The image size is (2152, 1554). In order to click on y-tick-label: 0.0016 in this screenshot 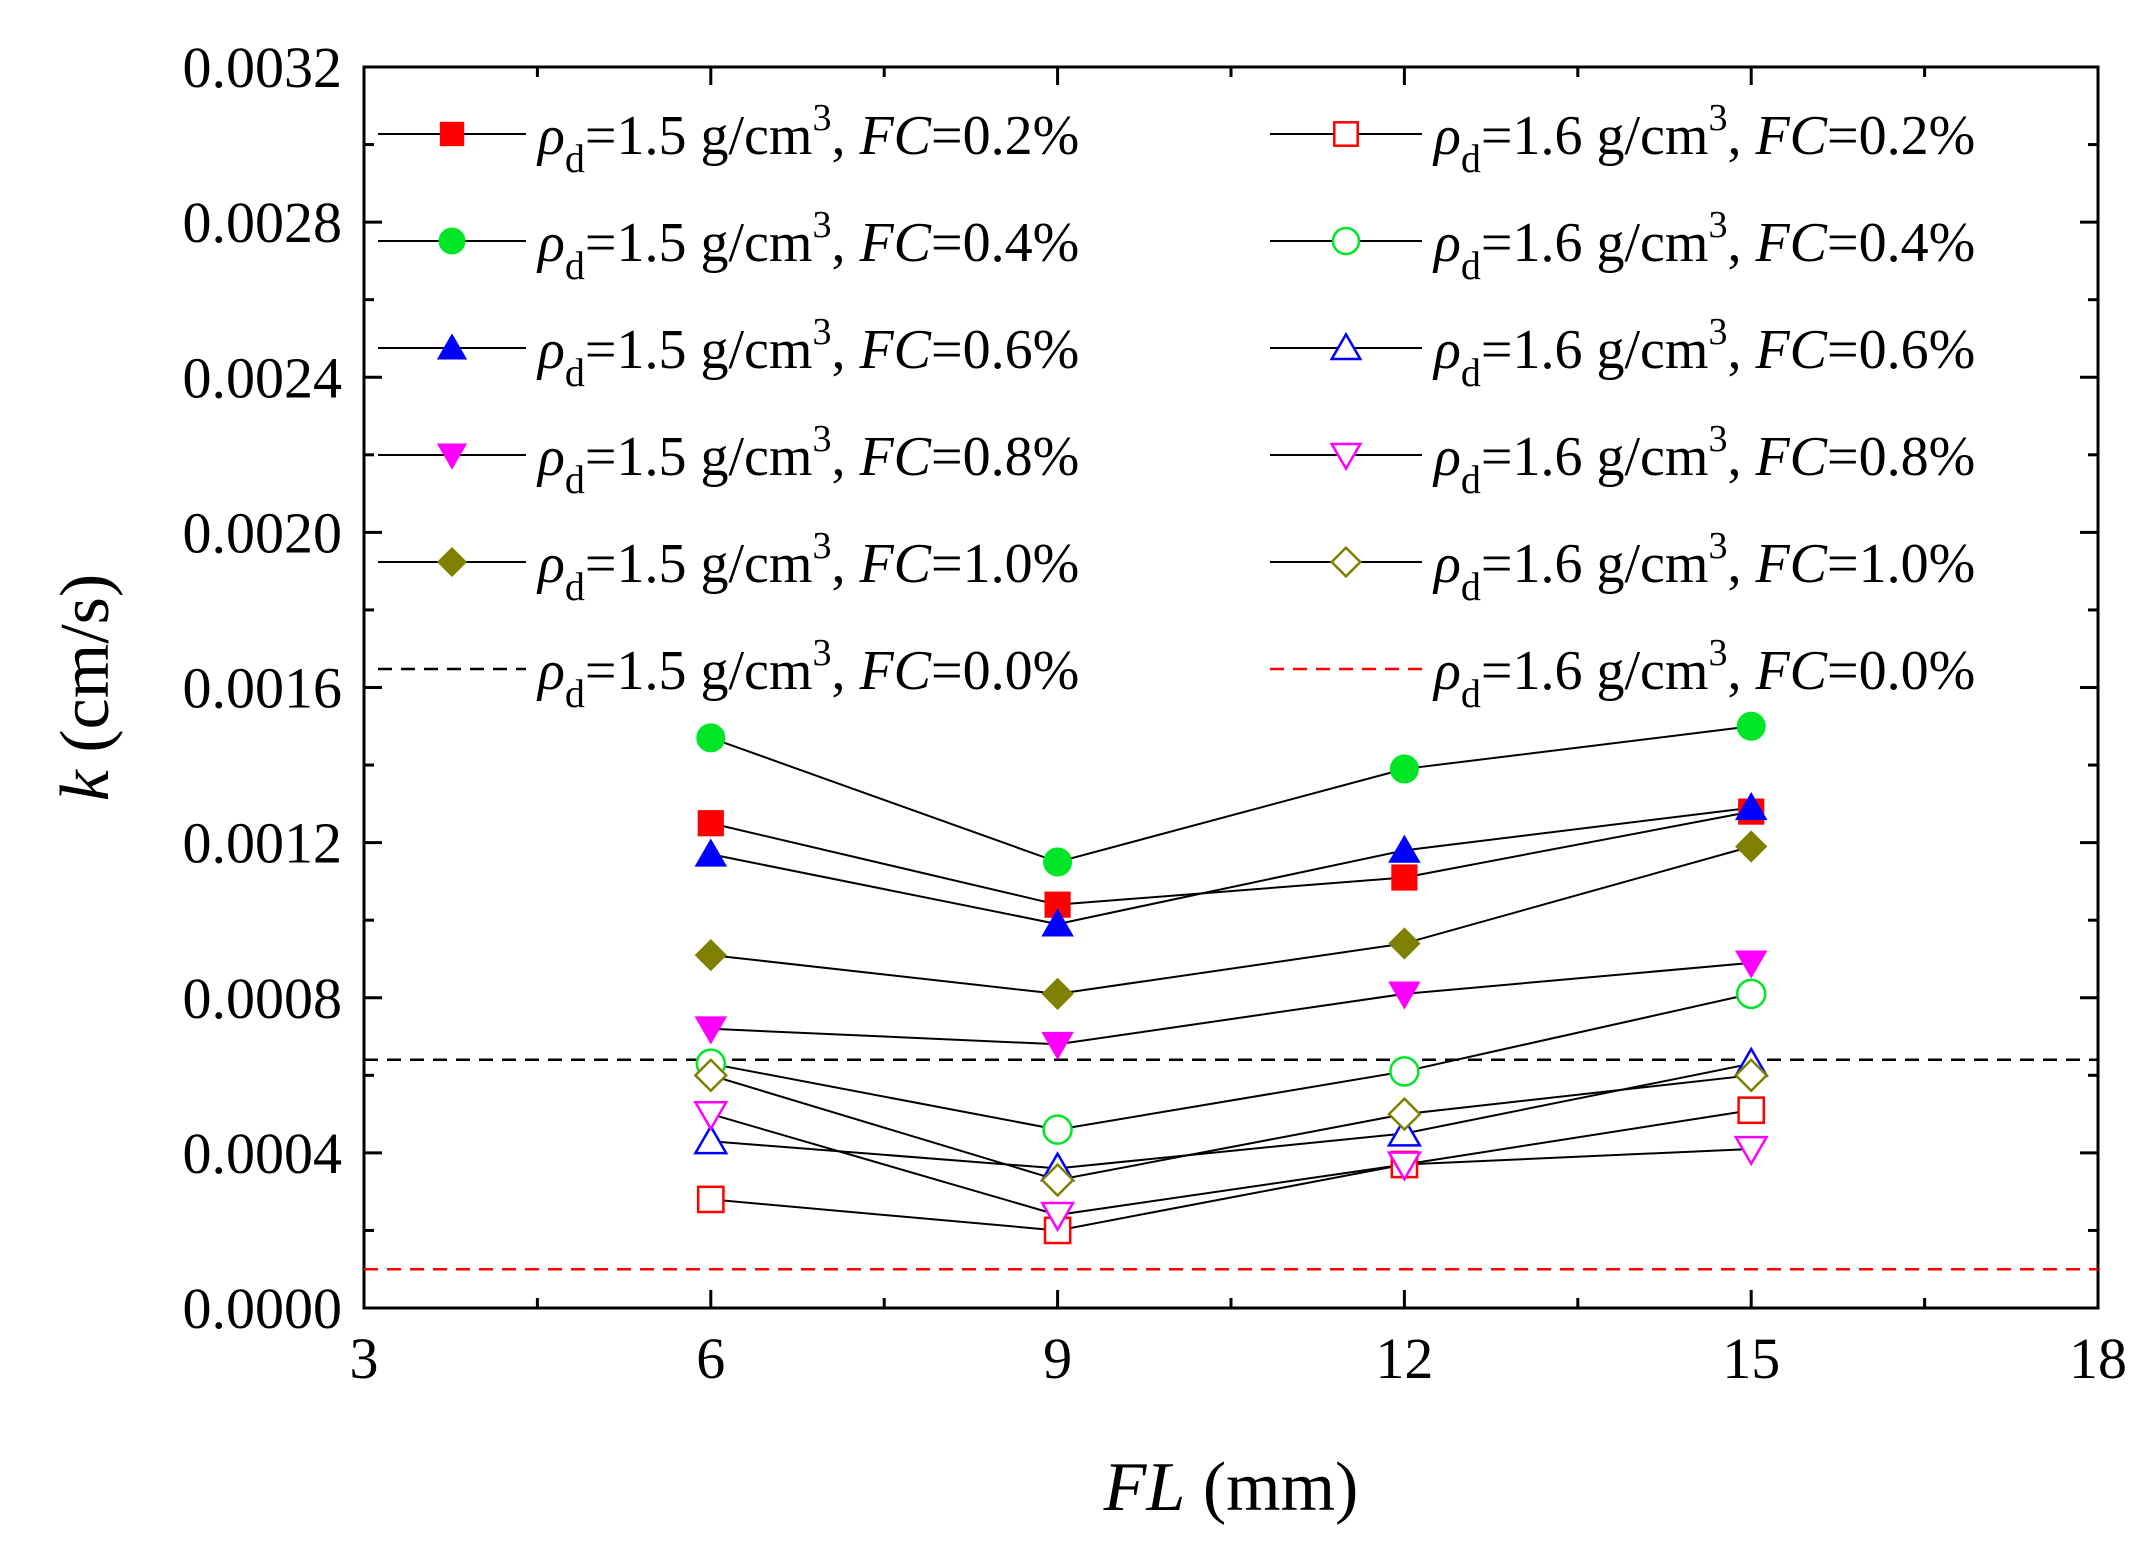, I will do `click(263, 688)`.